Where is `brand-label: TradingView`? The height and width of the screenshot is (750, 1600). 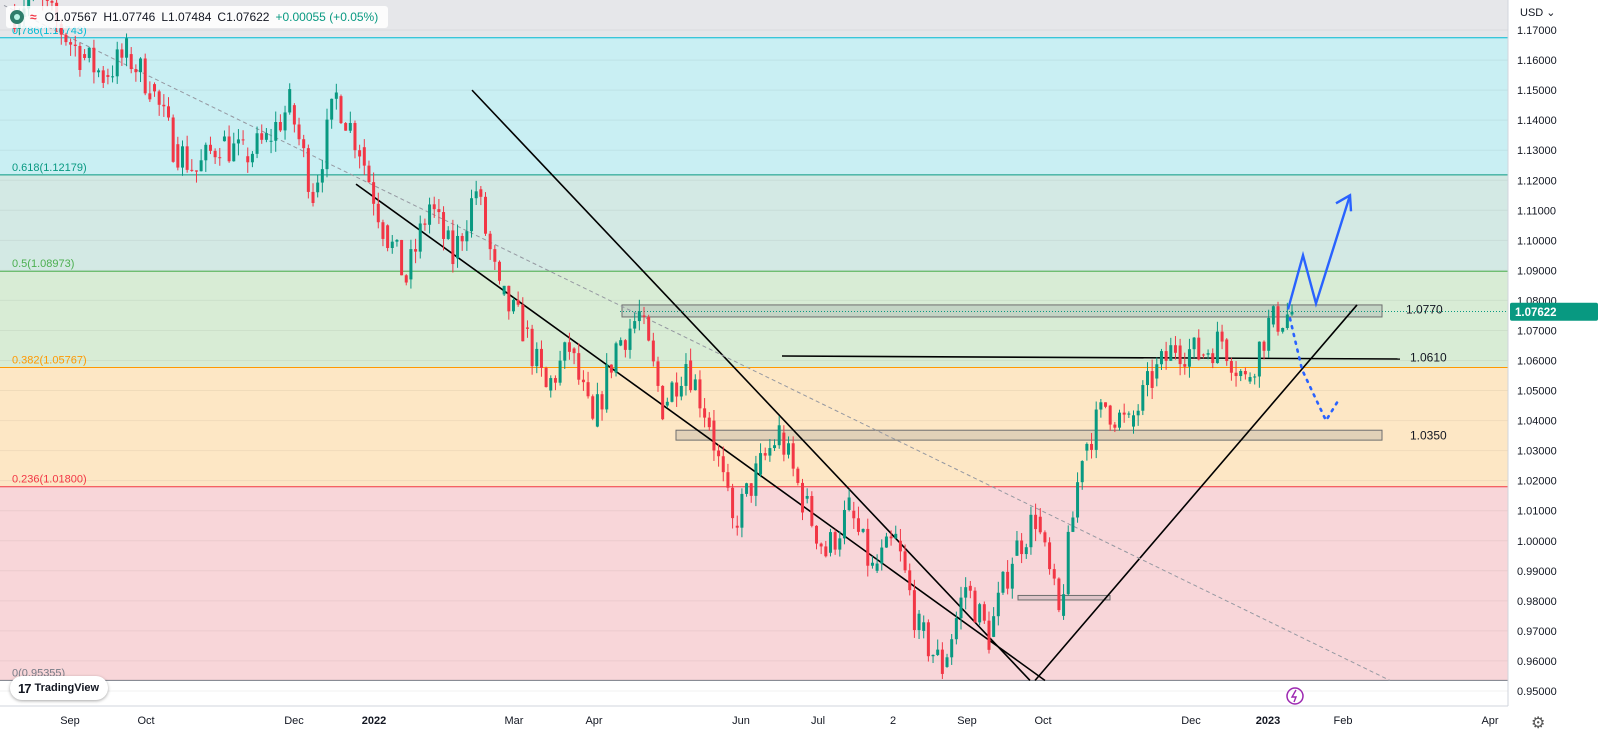
brand-label: TradingView is located at coordinates (67, 688).